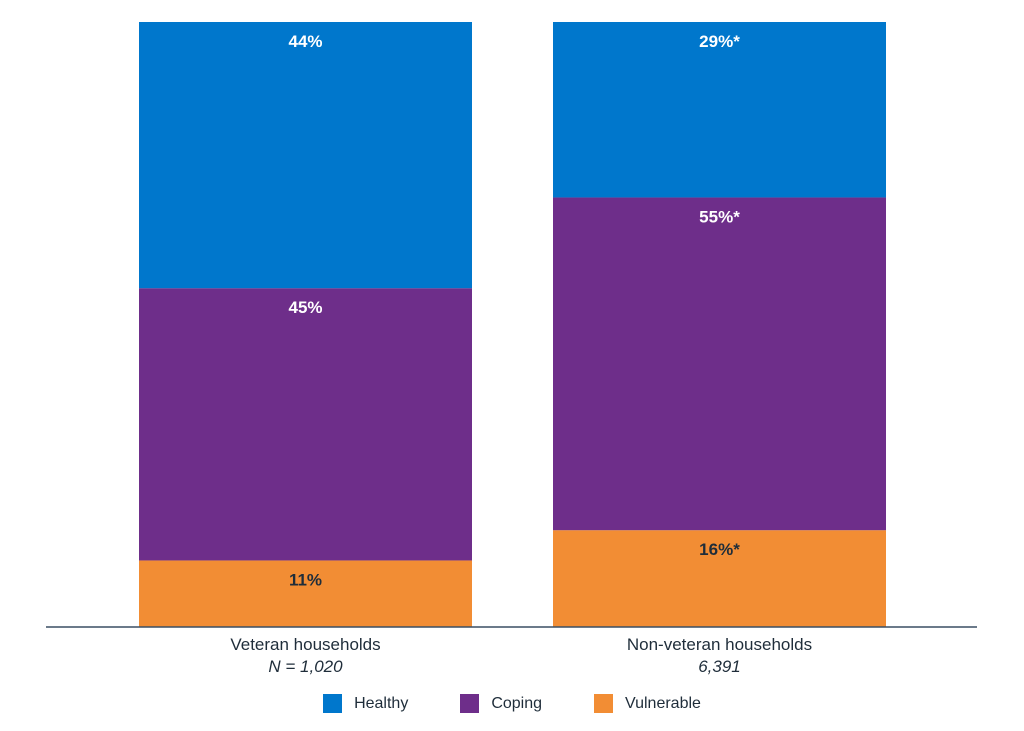 This screenshot has width=1024, height=731. What do you see at coordinates (719, 41) in the screenshot?
I see `data-label-non-veteran-healthy: 29%*` at bounding box center [719, 41].